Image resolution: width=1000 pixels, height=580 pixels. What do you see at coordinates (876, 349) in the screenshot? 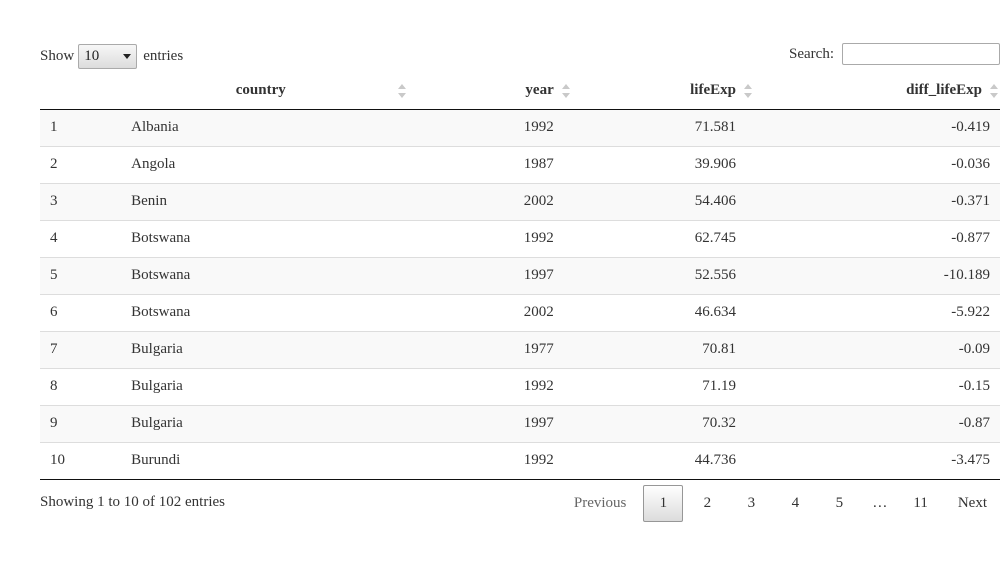
I see `diff-lifeexp-cell: -0.09` at bounding box center [876, 349].